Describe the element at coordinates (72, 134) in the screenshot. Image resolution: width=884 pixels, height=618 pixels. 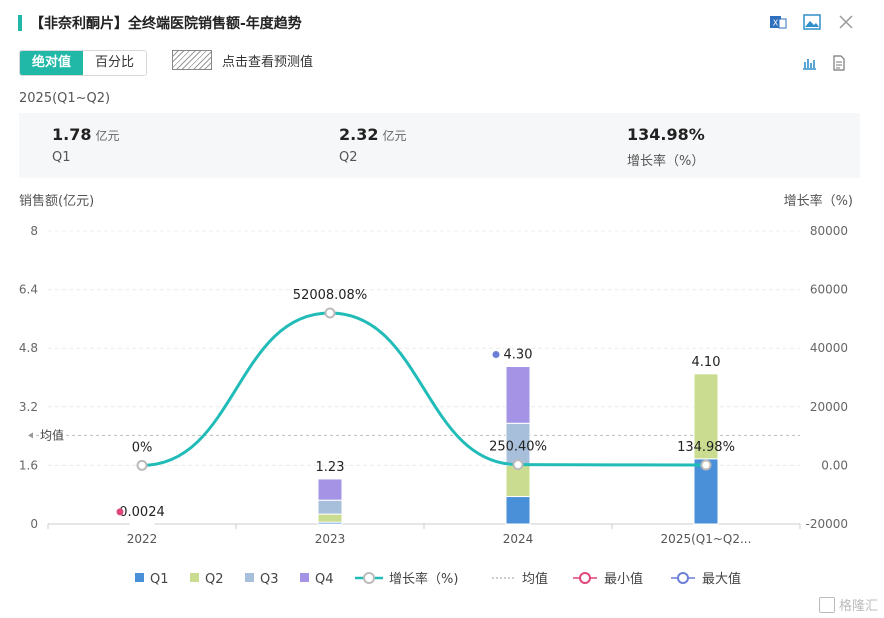
I see `summary-q1-value: 1.78` at that location.